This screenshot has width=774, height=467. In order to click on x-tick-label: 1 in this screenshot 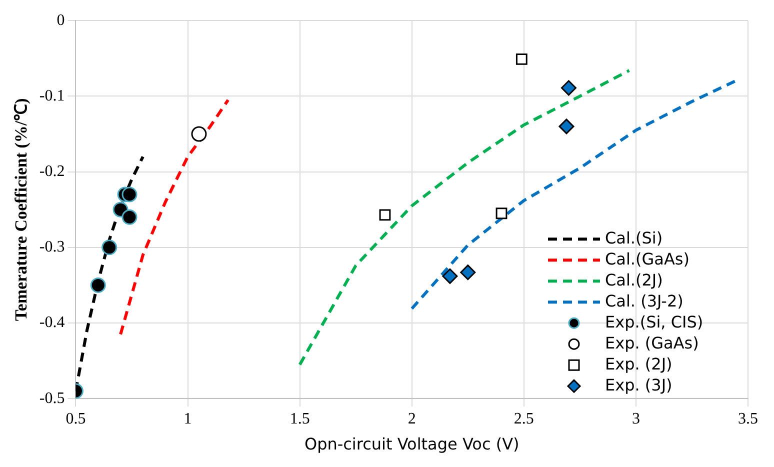, I will do `click(188, 419)`.